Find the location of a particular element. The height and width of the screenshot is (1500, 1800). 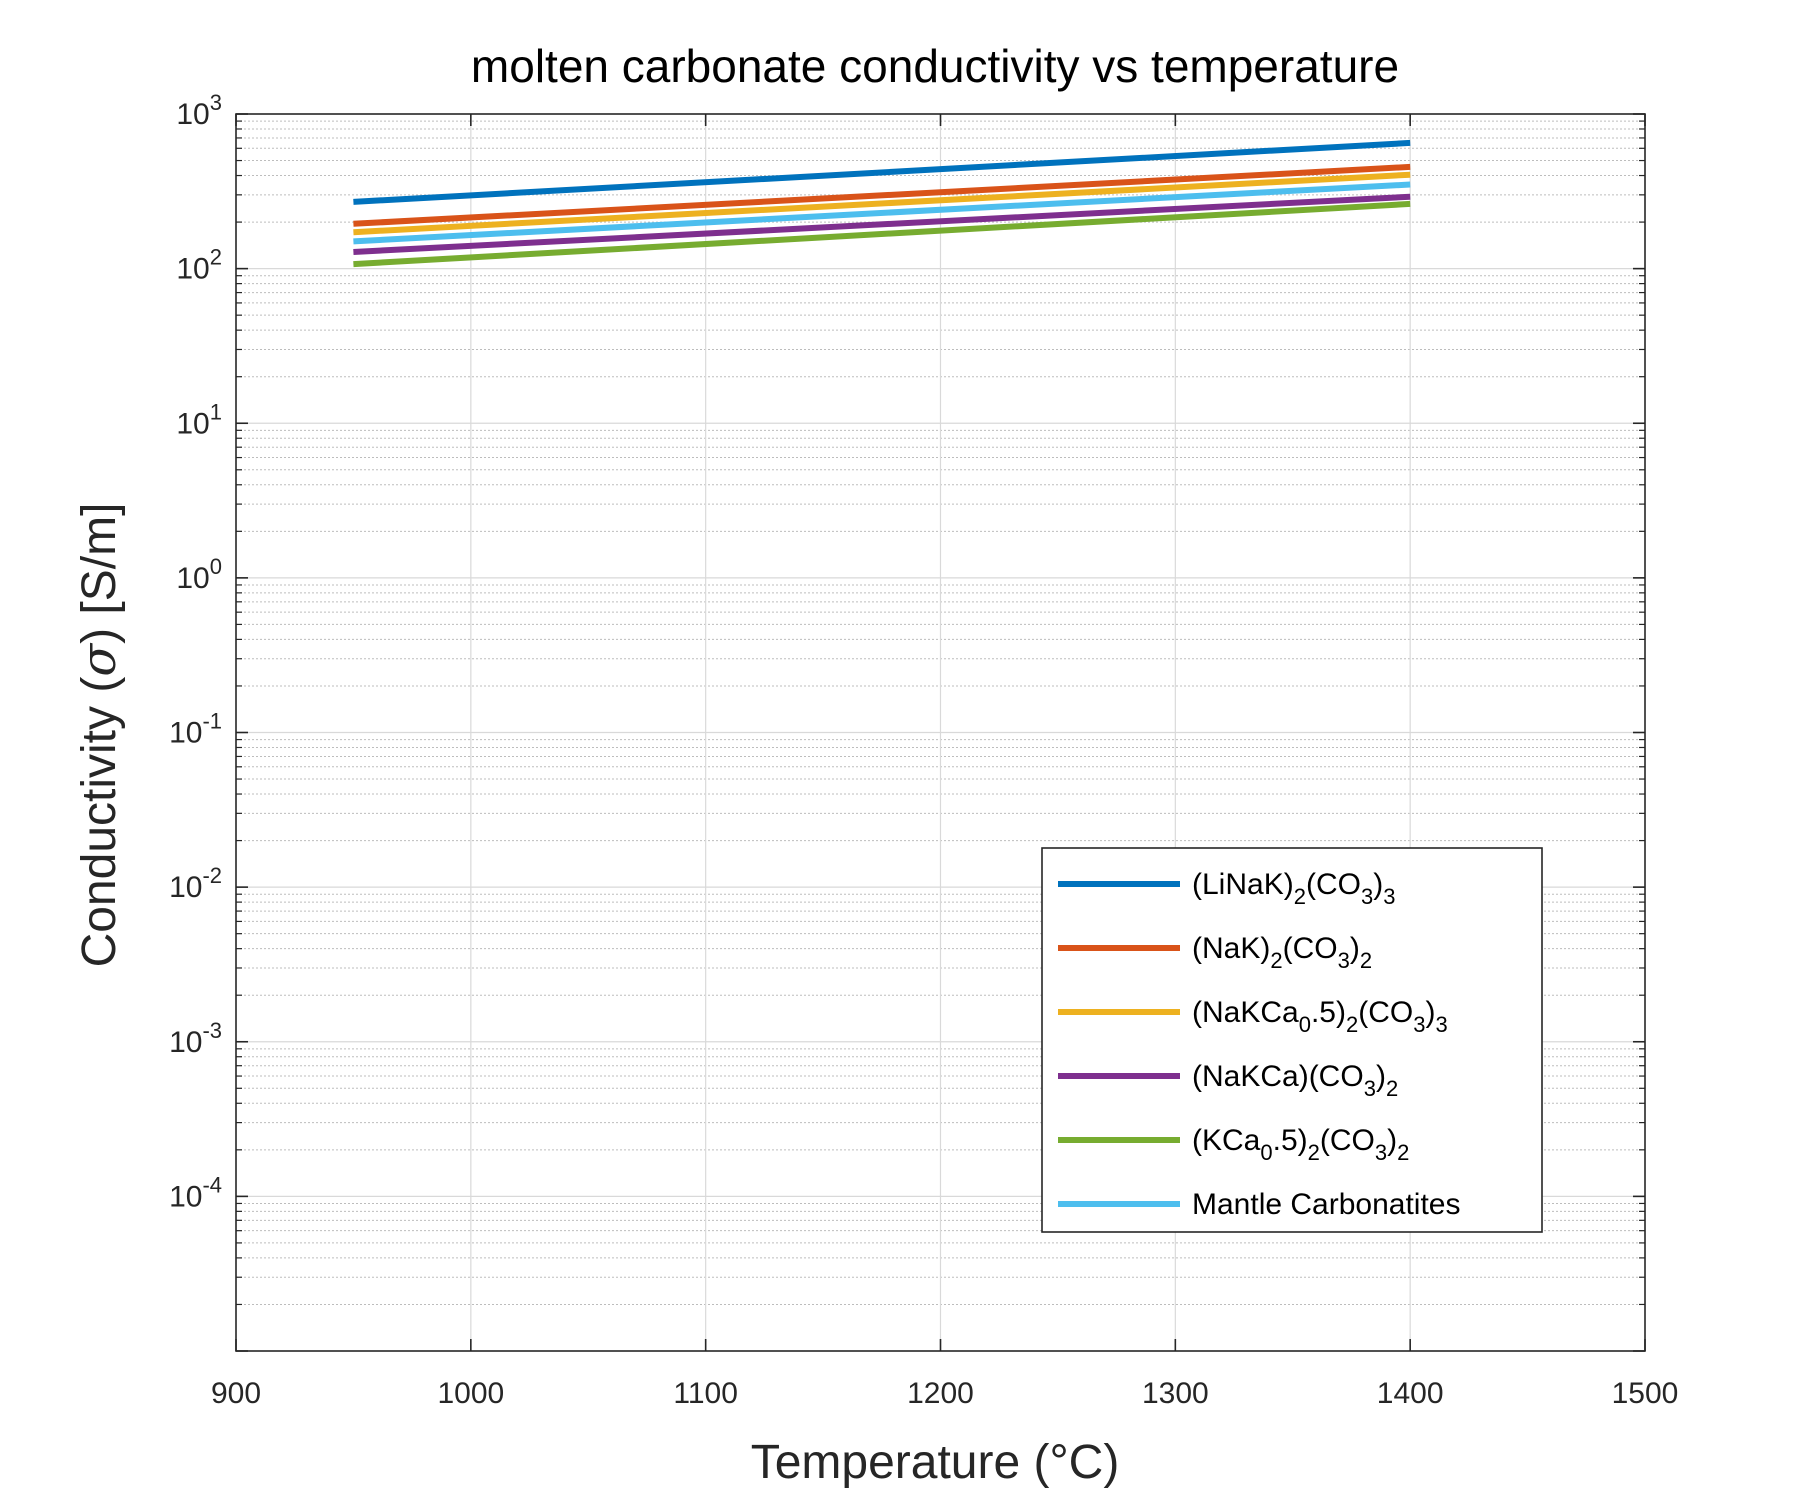

y-tick-exponent: 2 is located at coordinates (216, 257).